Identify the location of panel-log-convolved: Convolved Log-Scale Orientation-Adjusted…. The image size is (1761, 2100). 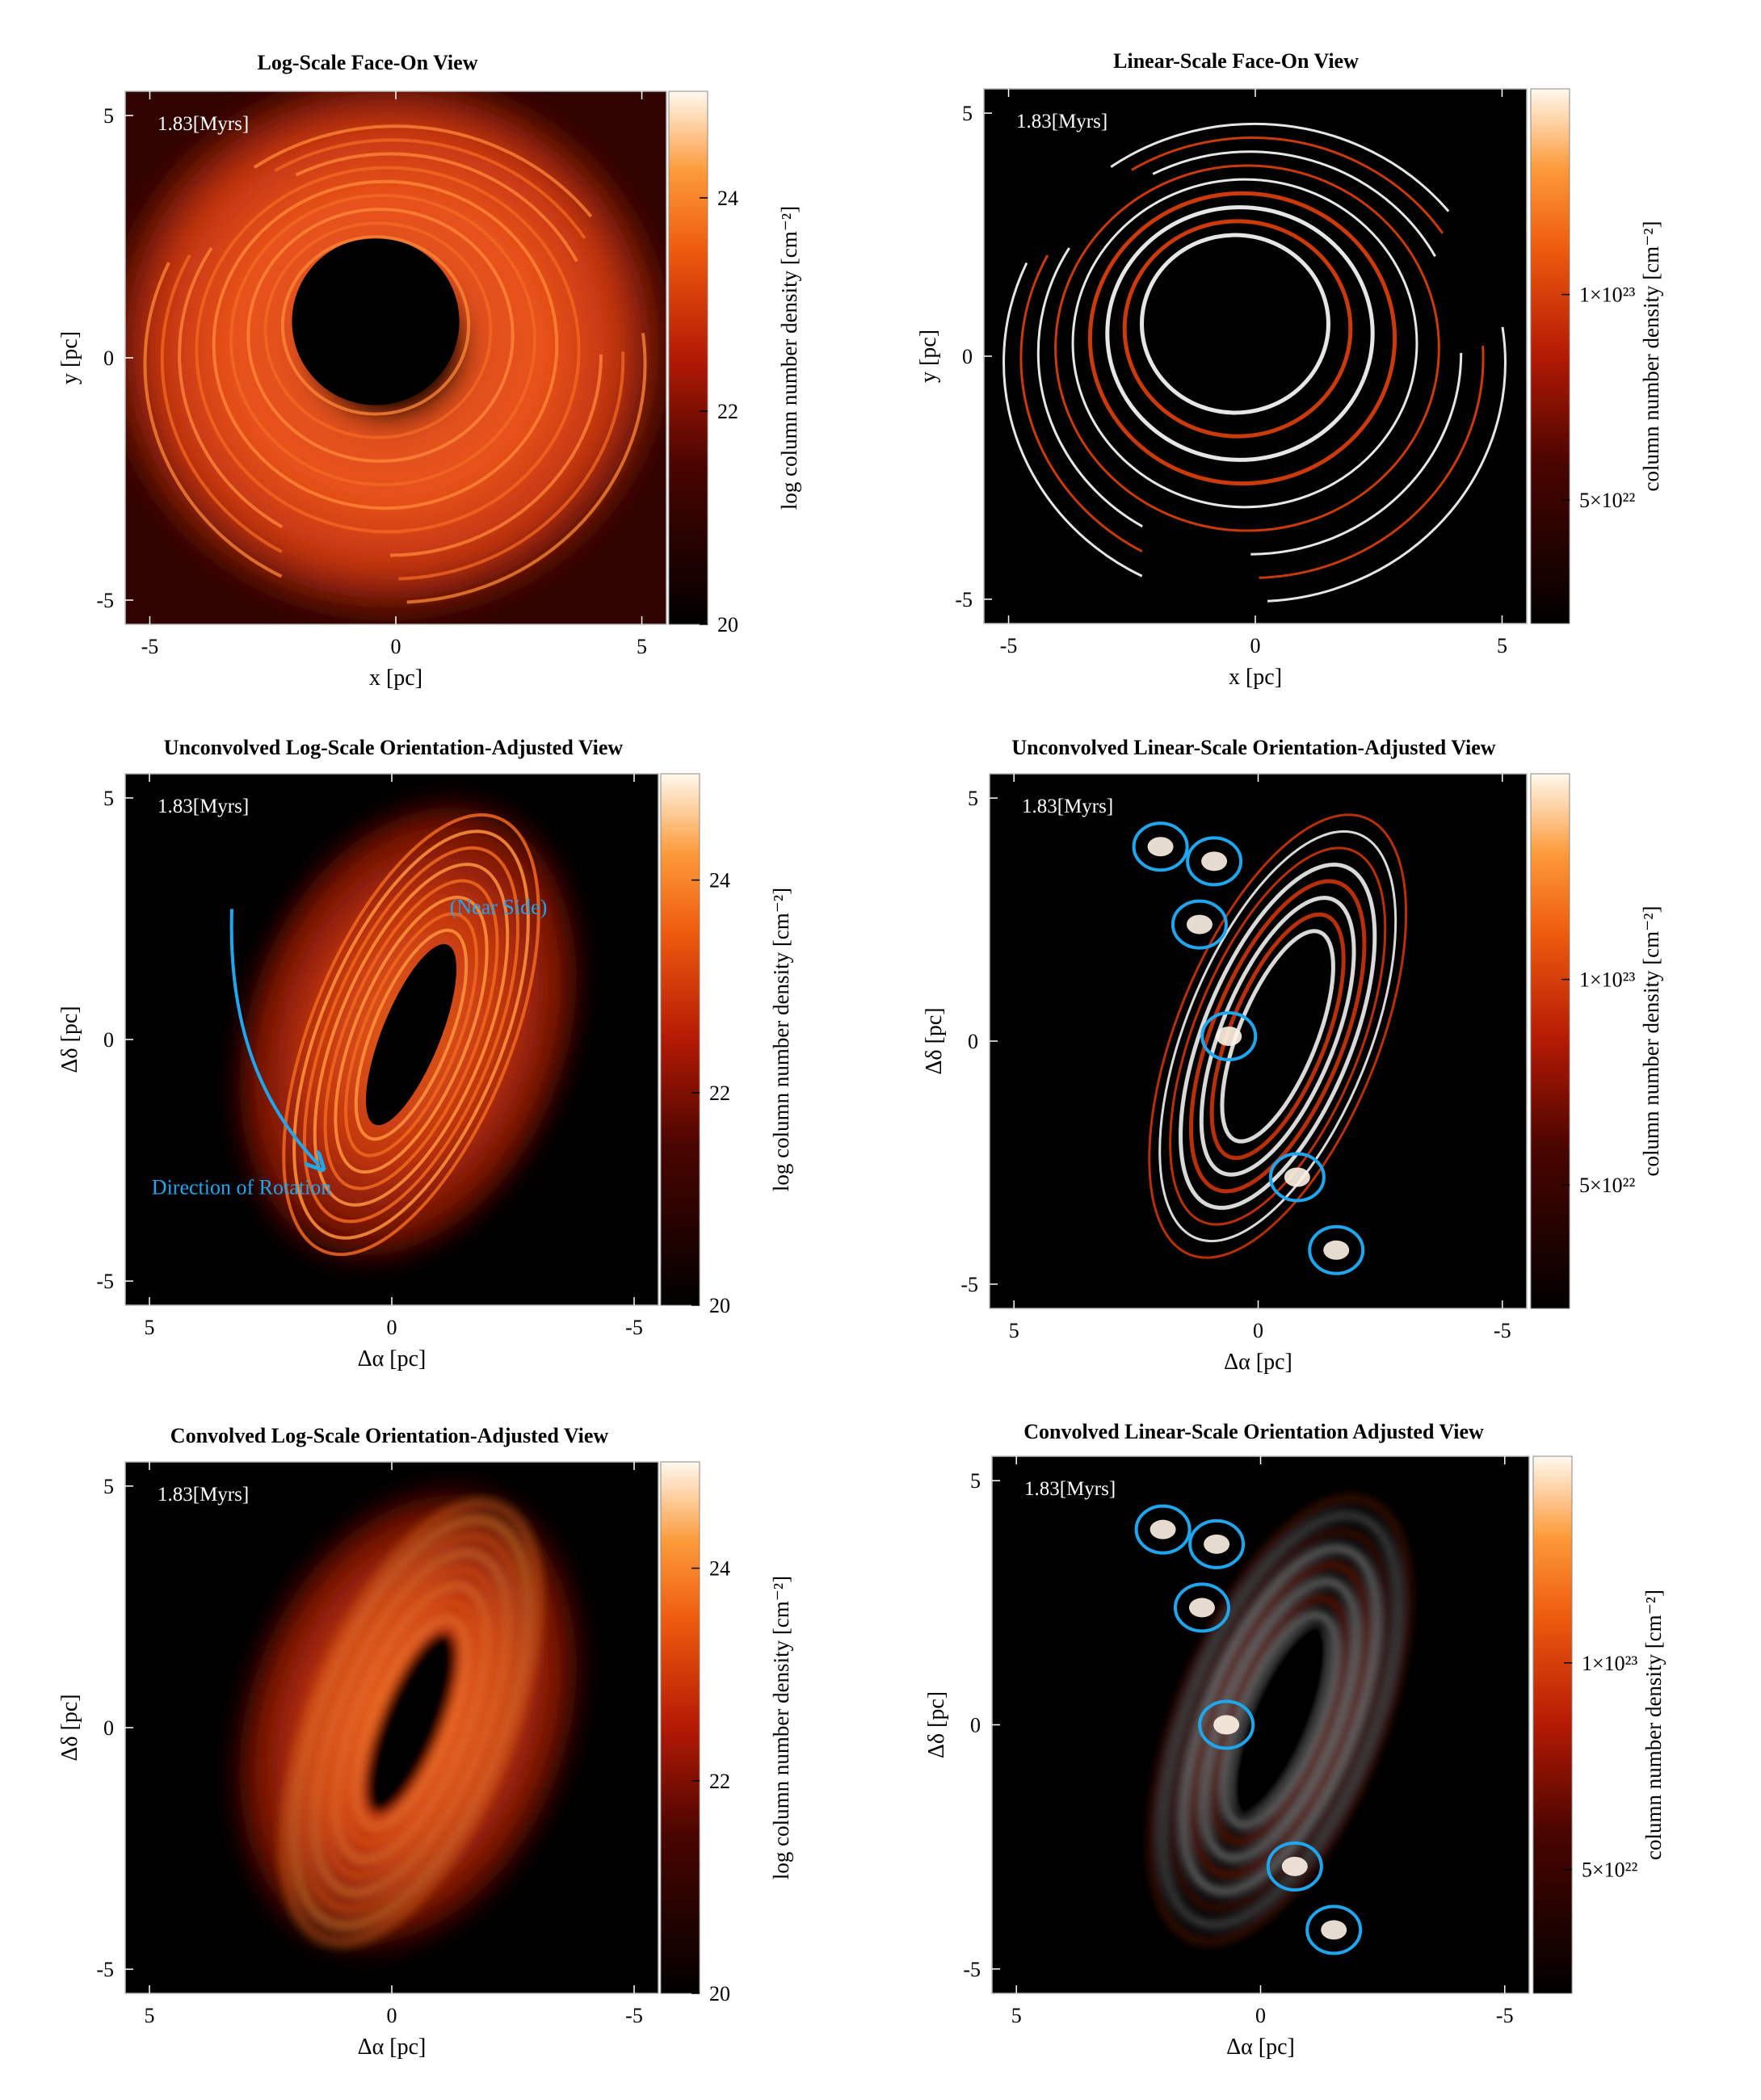
(425, 1742).